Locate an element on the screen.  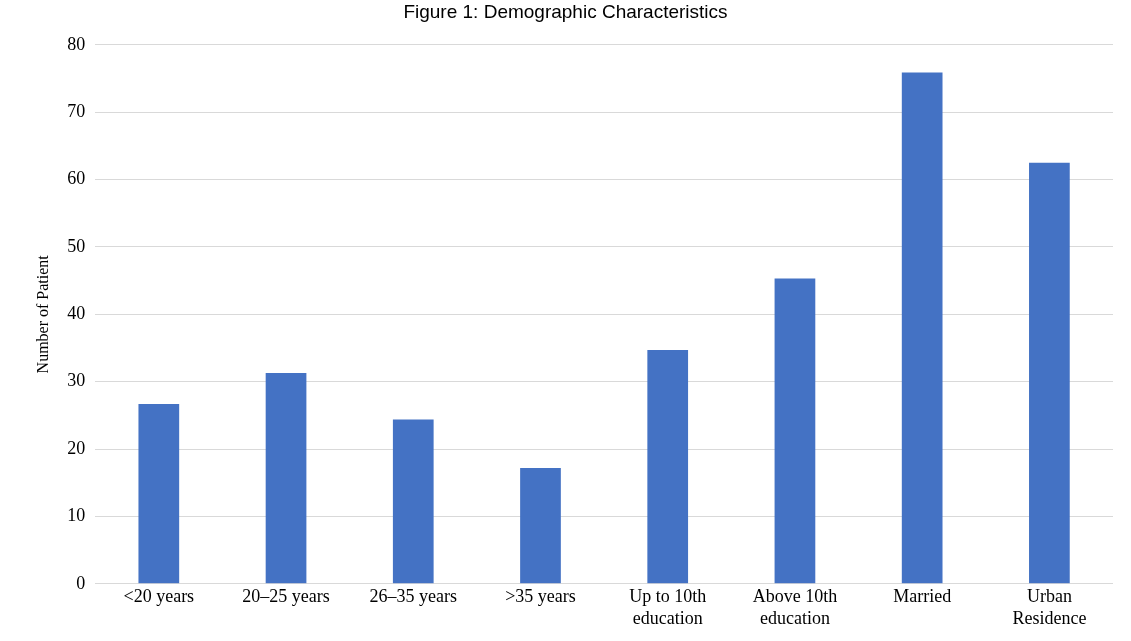
x-tick-label: Up to 10th education is located at coordinates (668, 607).